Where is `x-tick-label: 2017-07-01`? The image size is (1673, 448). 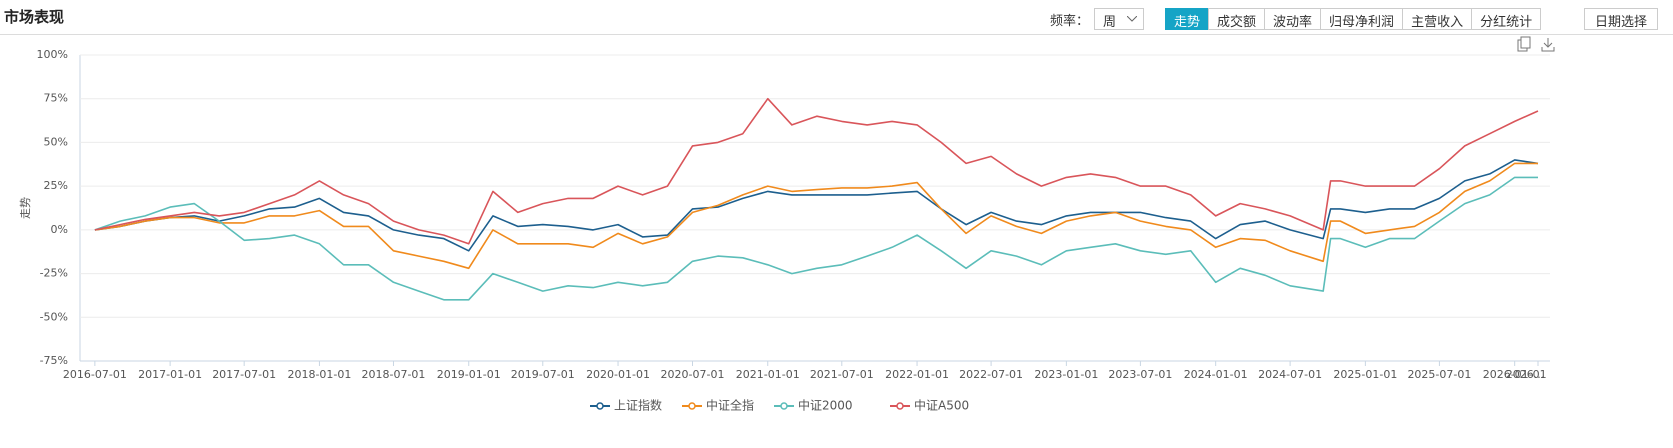
x-tick-label: 2017-07-01 is located at coordinates (244, 374).